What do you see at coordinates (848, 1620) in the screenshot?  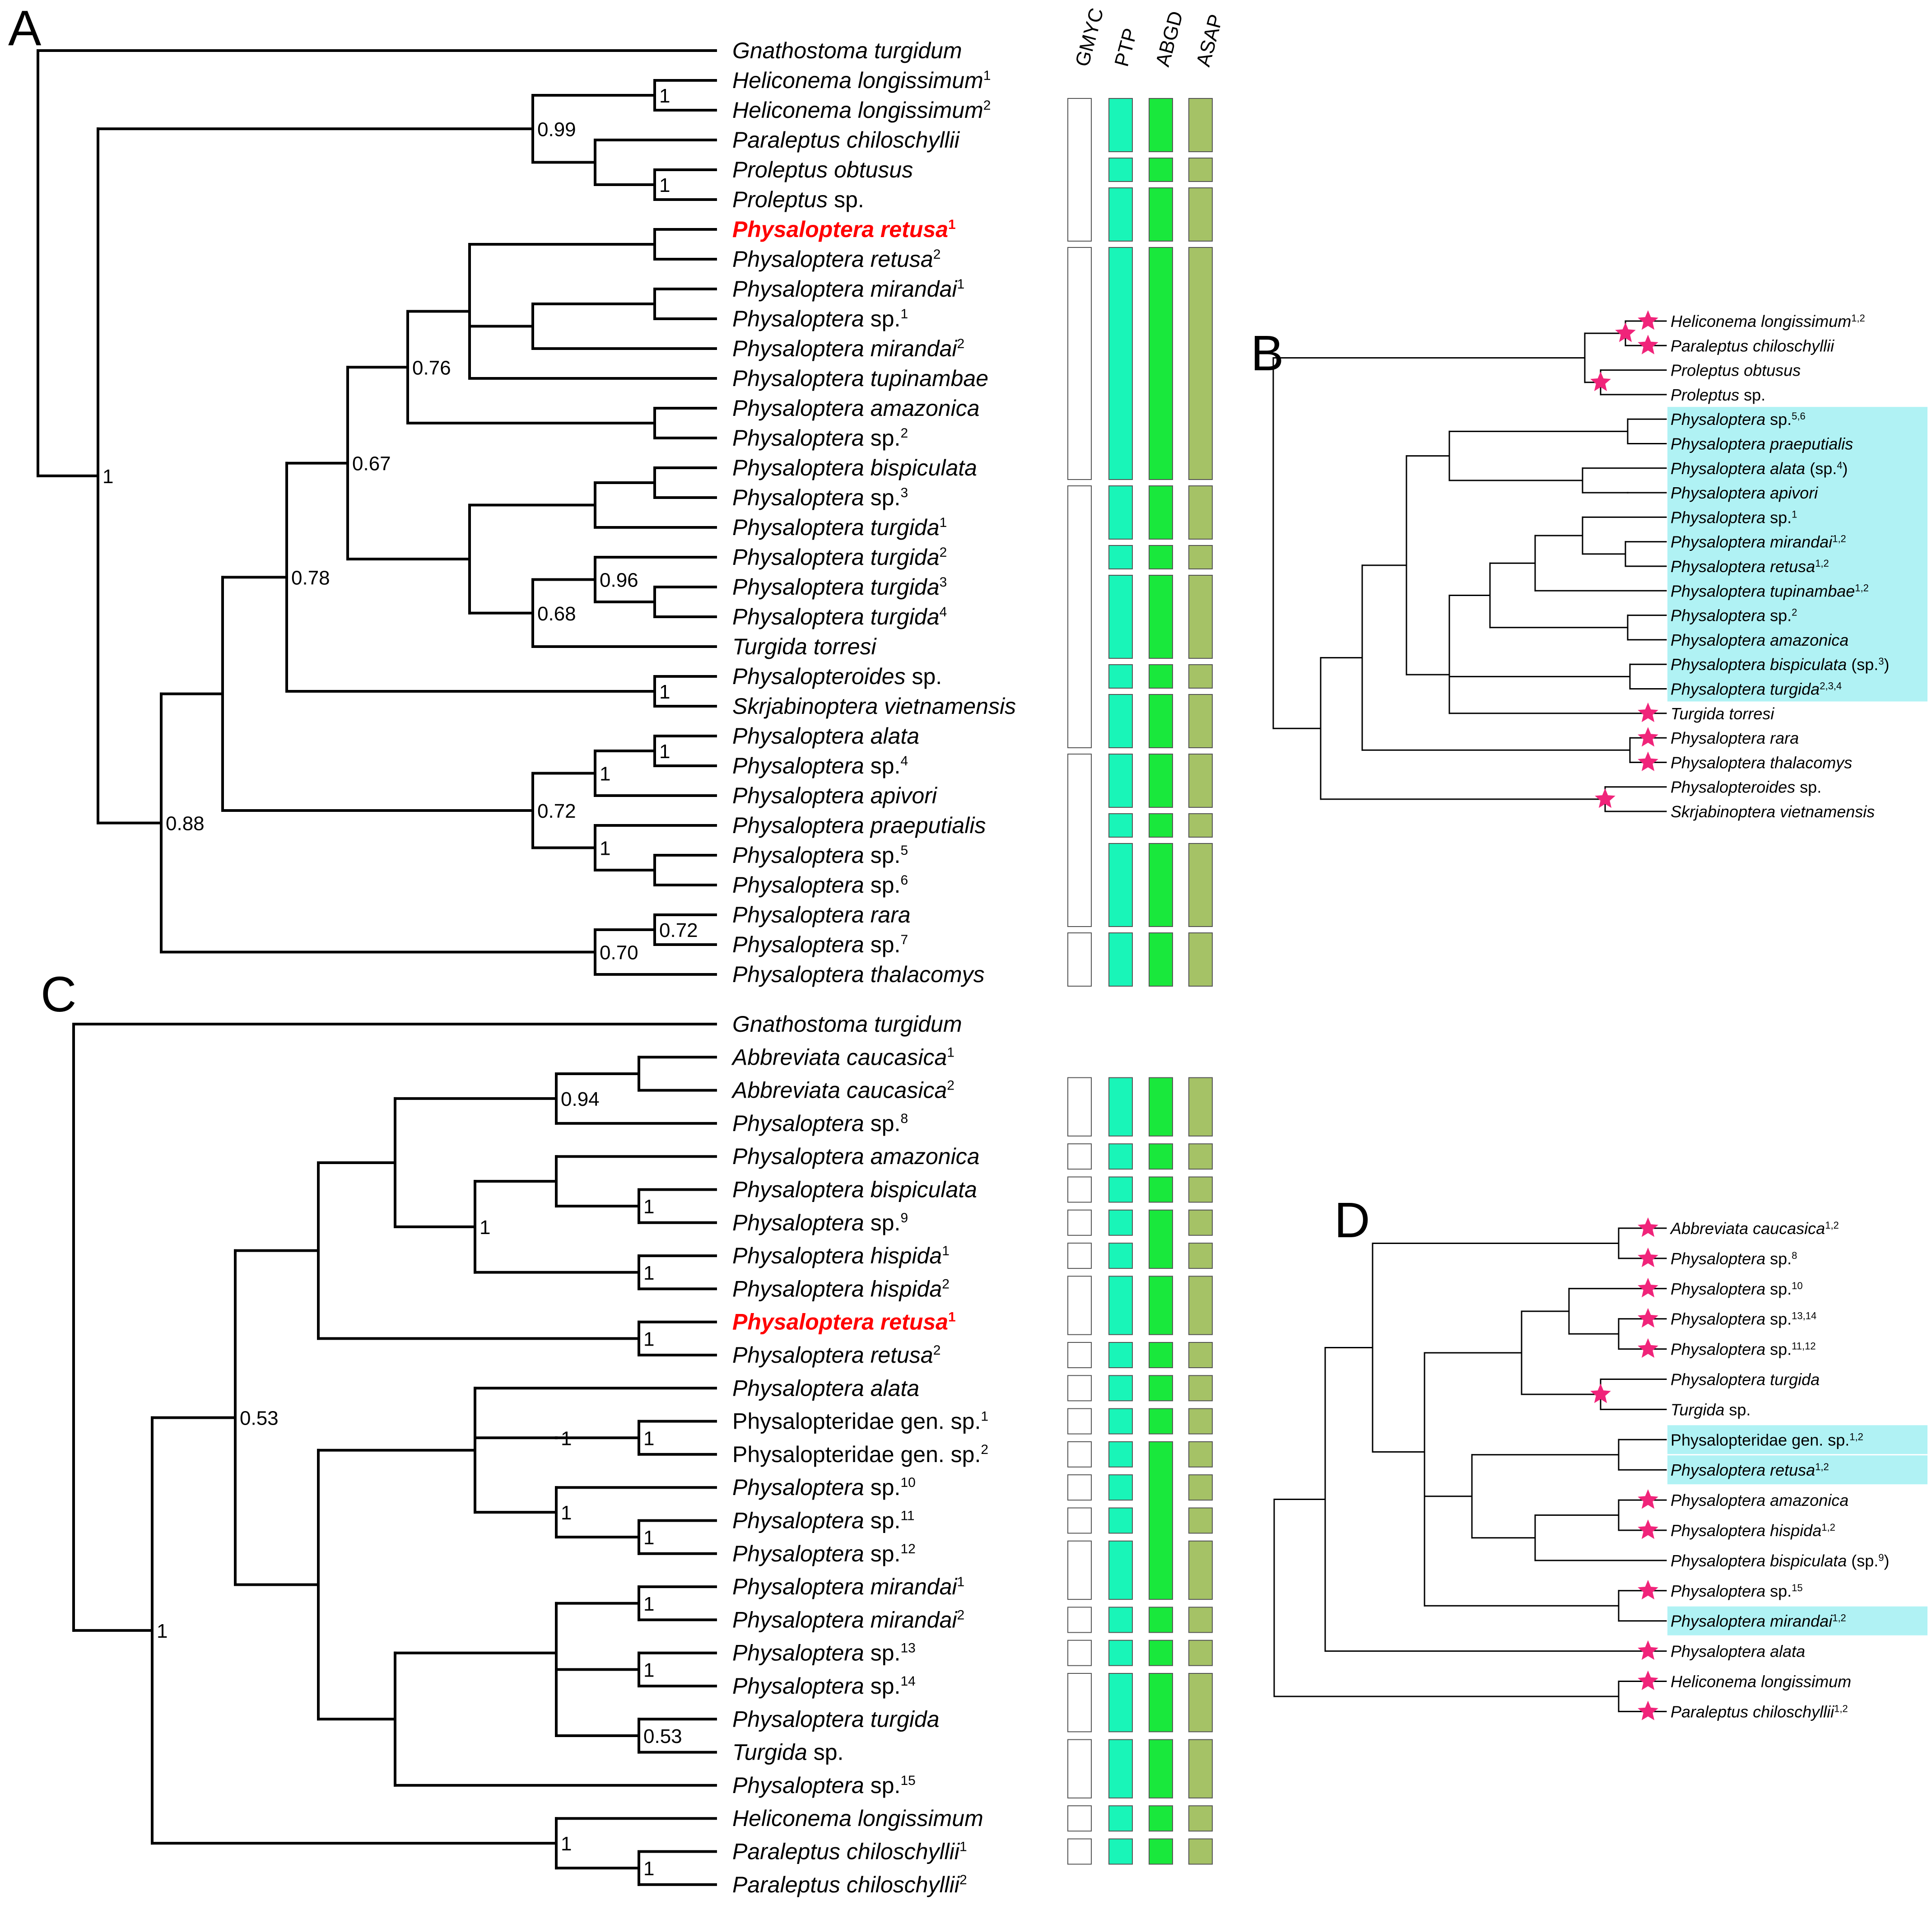 I see `panel-c-taxon-label: Physaloptera mirandai2` at bounding box center [848, 1620].